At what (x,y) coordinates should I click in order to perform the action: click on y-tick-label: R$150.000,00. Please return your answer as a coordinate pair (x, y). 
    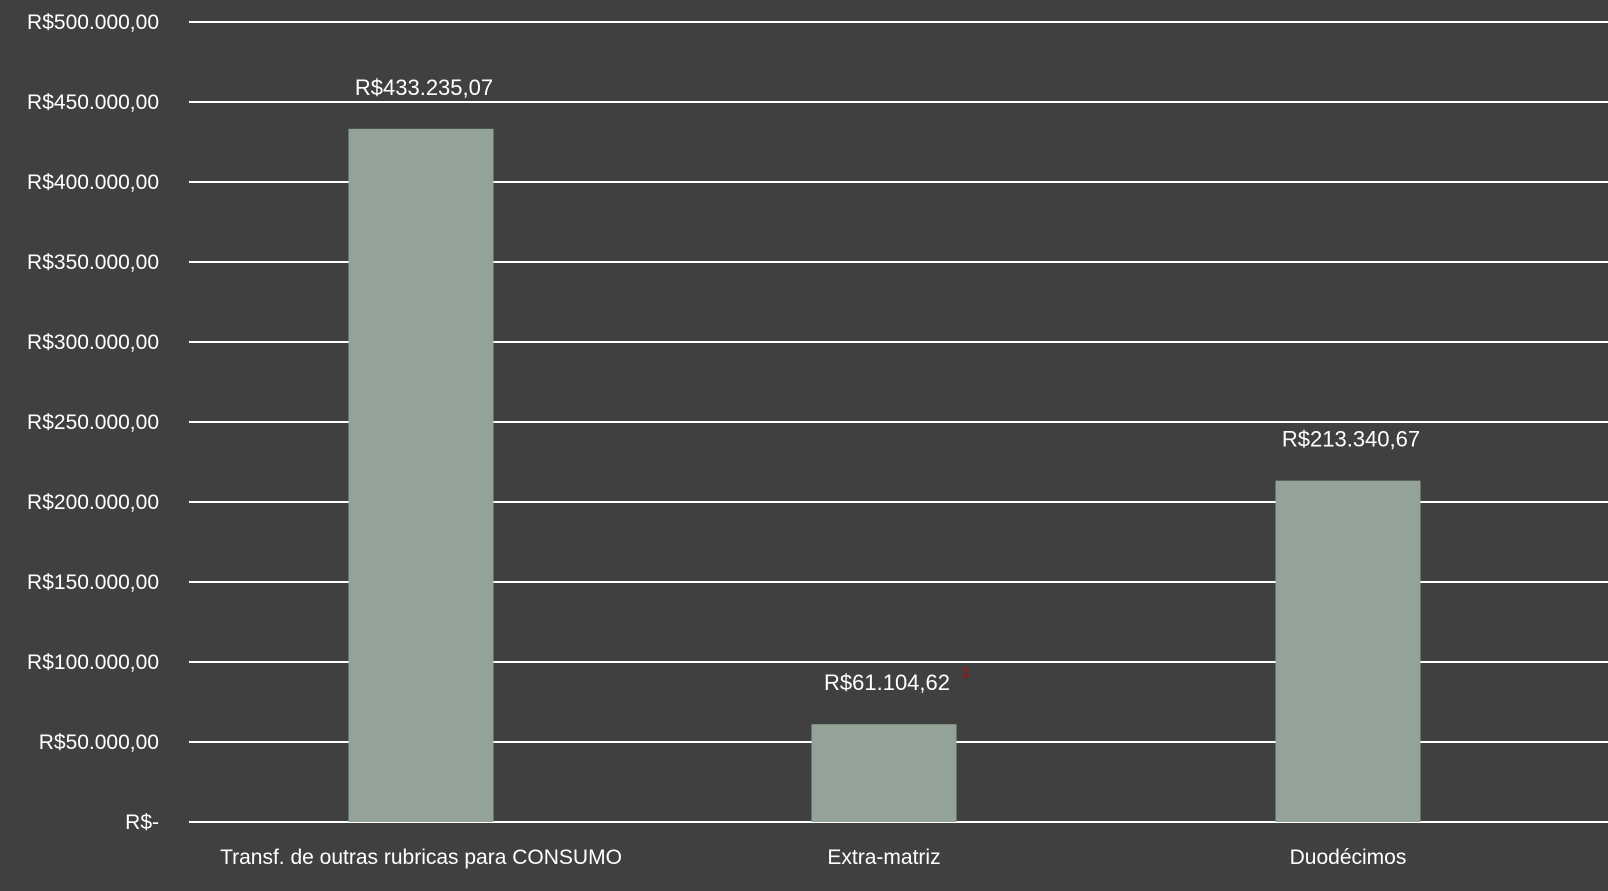
    Looking at the image, I should click on (93, 582).